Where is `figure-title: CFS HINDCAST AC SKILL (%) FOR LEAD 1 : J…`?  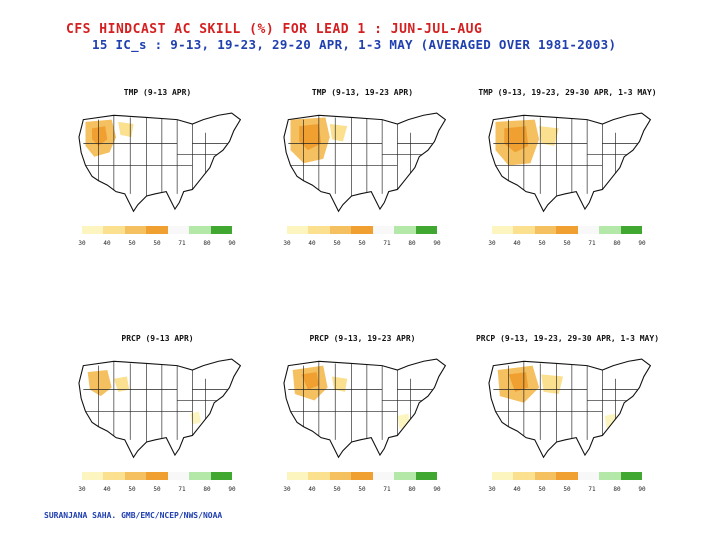
figure-title: CFS HINDCAST AC SKILL (%) FOR LEAD 1 : J… is located at coordinates (274, 29).